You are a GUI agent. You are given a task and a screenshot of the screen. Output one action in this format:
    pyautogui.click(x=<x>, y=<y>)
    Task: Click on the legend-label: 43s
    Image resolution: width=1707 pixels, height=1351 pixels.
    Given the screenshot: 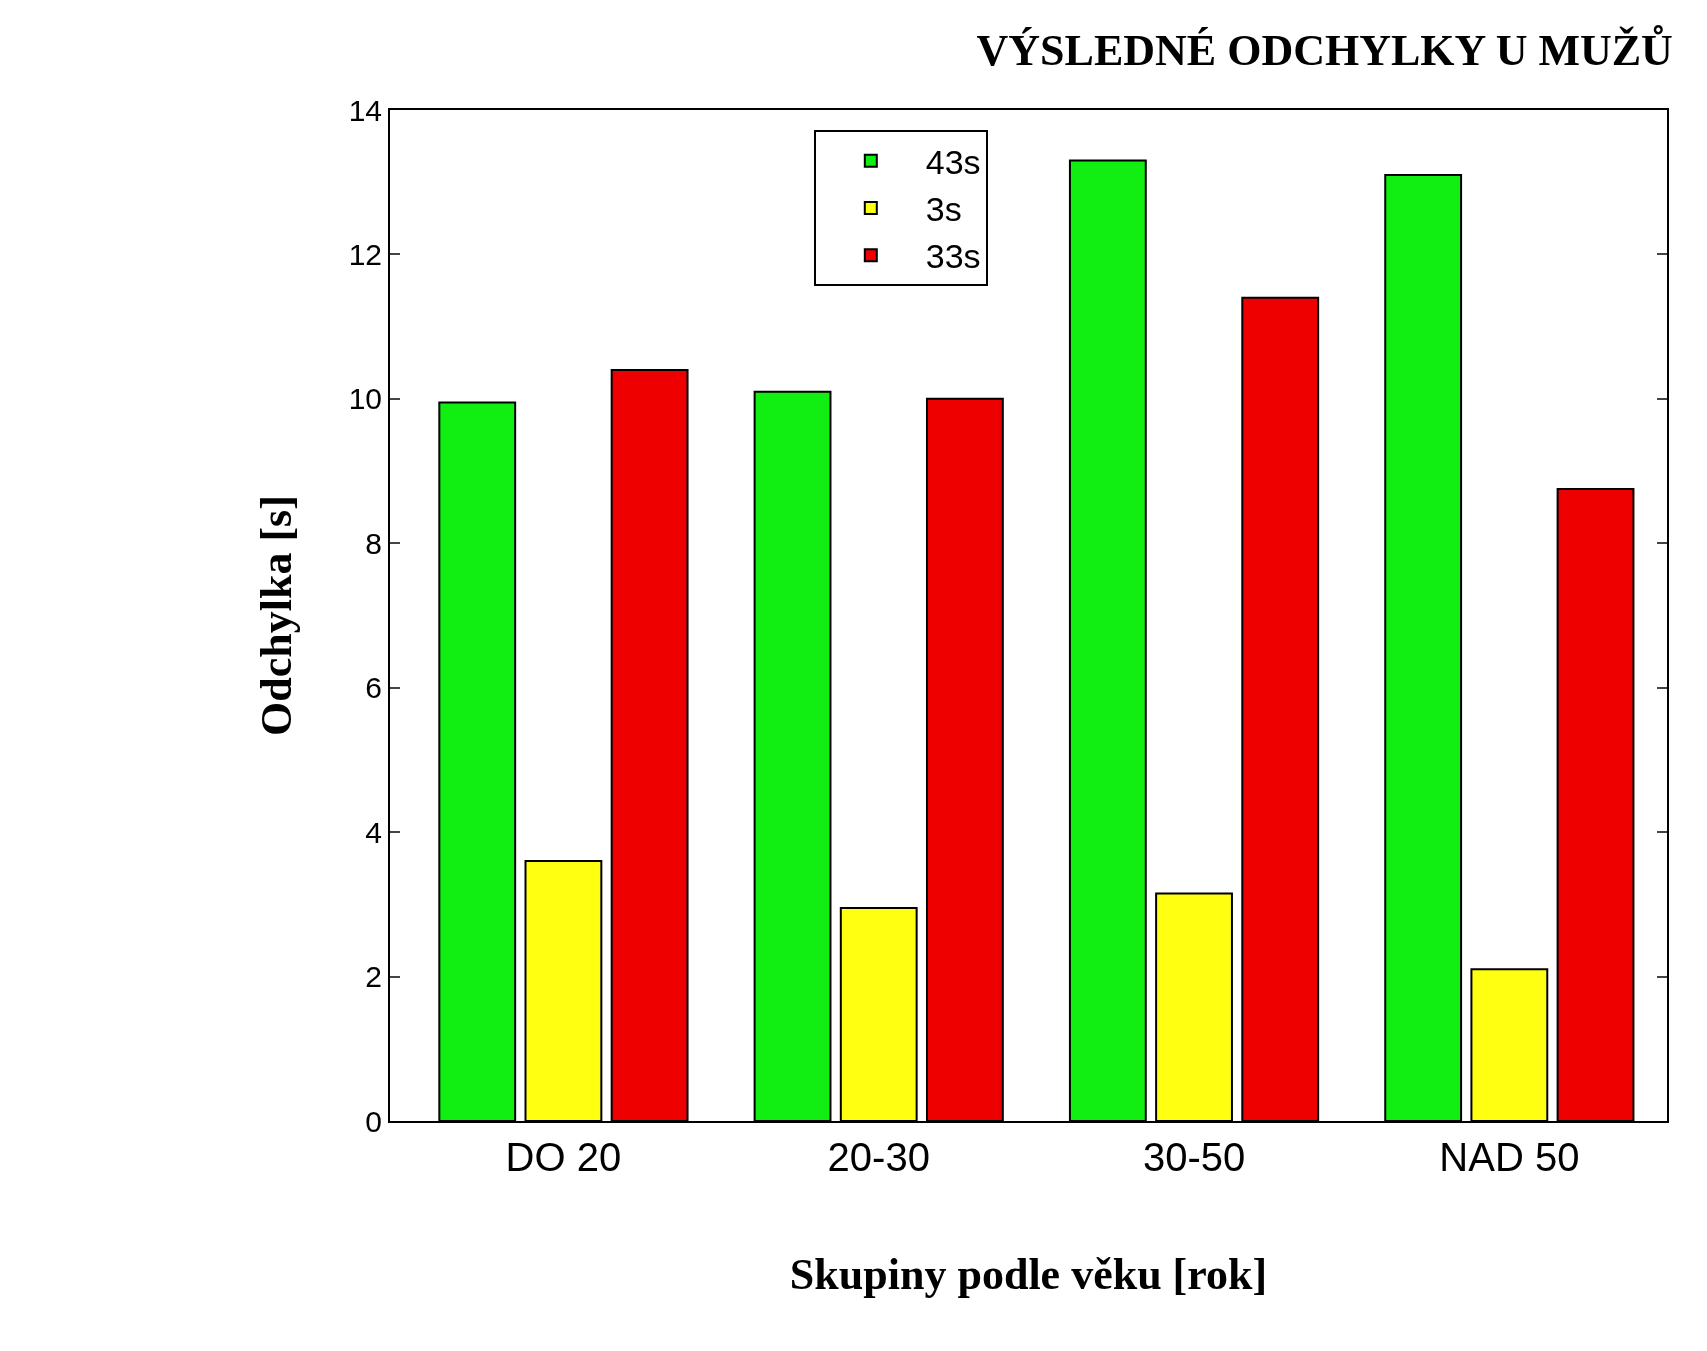 What is the action you would take?
    pyautogui.click(x=953, y=162)
    